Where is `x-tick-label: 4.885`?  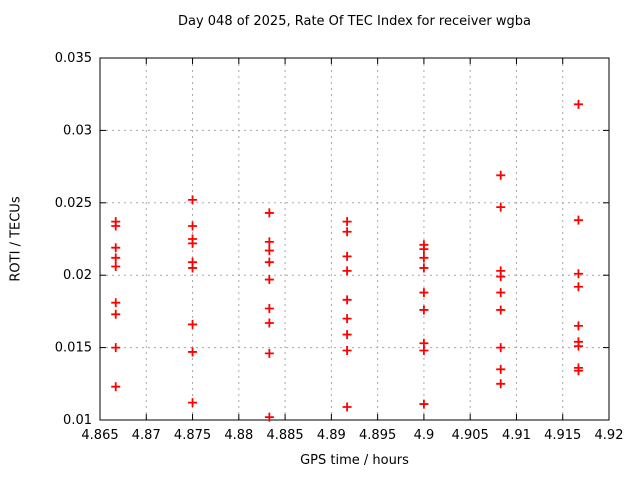
x-tick-label: 4.885 is located at coordinates (284, 435).